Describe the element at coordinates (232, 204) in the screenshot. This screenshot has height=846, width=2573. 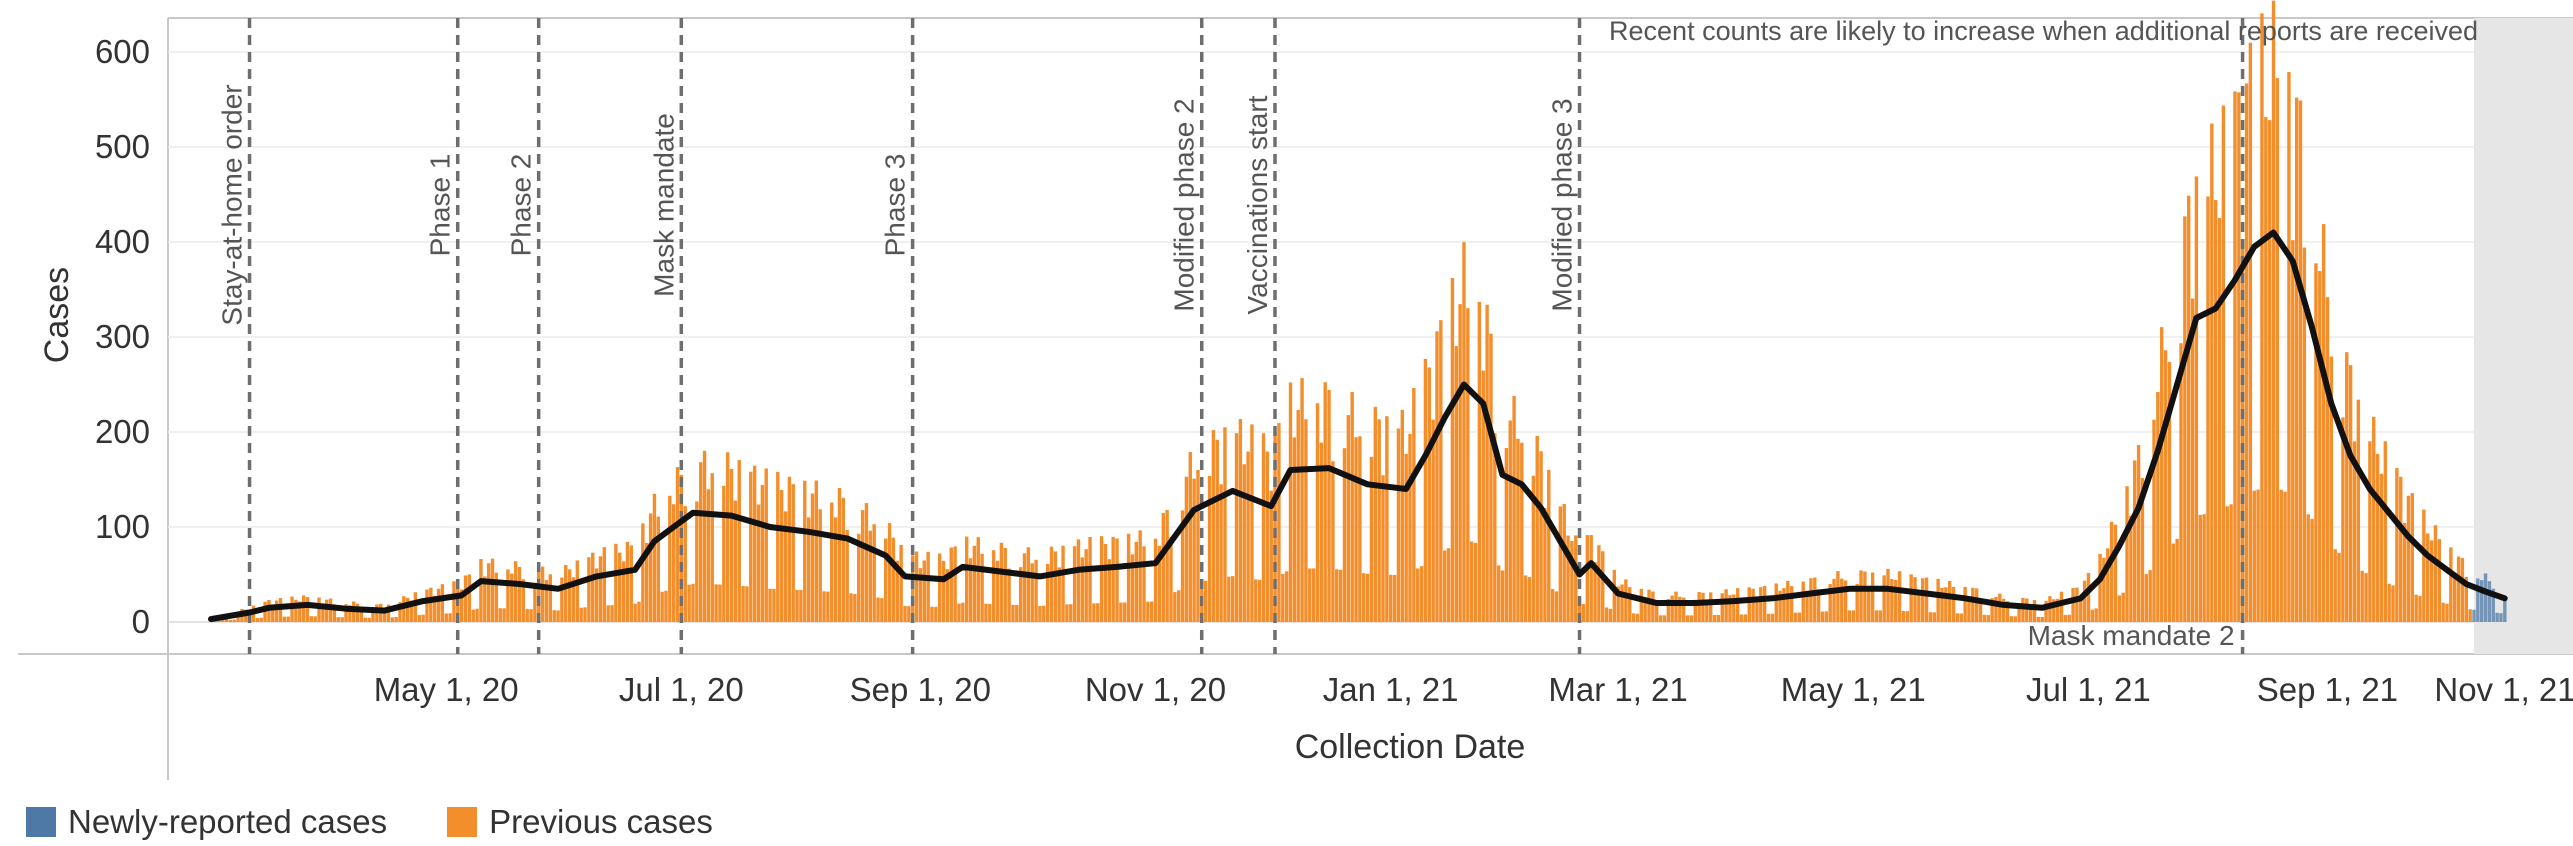
I see `event-label: Stay-at-home order` at that location.